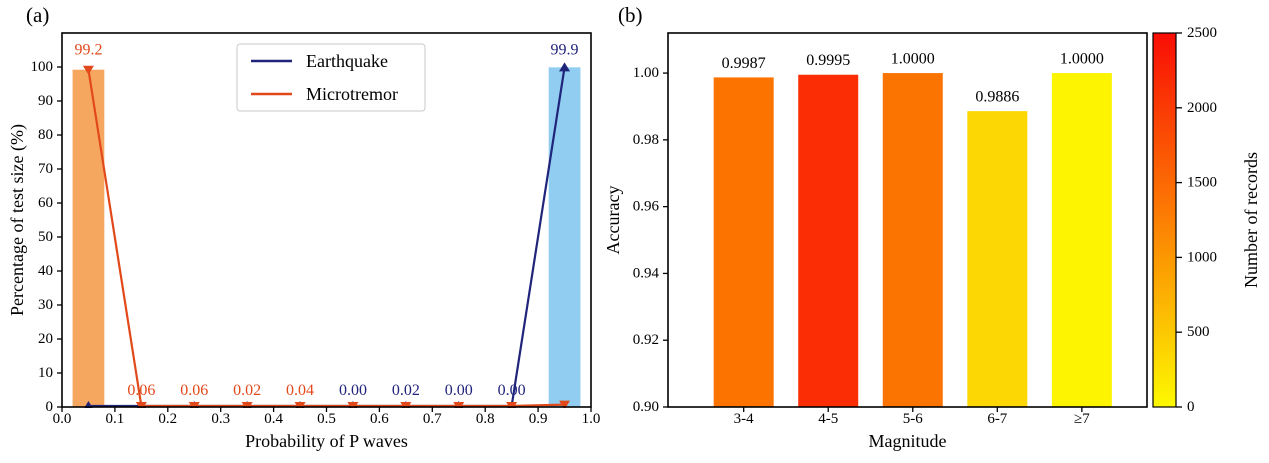 This screenshot has height=463, width=1269. Describe the element at coordinates (220, 419) in the screenshot. I see `x-tick-label: 0.3` at that location.